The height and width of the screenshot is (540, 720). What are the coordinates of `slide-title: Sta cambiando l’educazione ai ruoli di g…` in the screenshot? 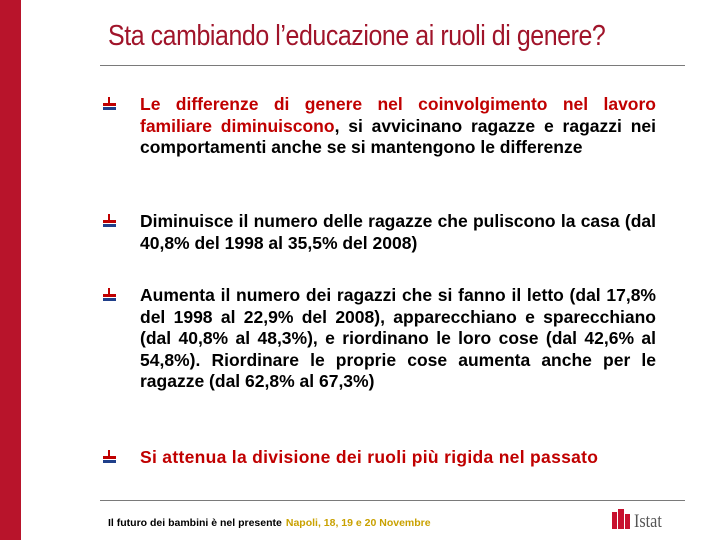 It's located at (357, 36).